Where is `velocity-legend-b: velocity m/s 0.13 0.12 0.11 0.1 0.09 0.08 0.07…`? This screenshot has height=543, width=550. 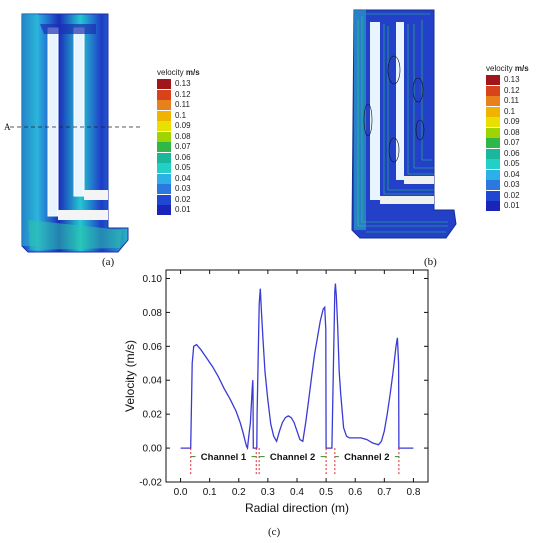
velocity-legend-b: velocity m/s 0.13 0.12 0.11 0.1 0.09 0.08 0.07… is located at coordinates (518, 138).